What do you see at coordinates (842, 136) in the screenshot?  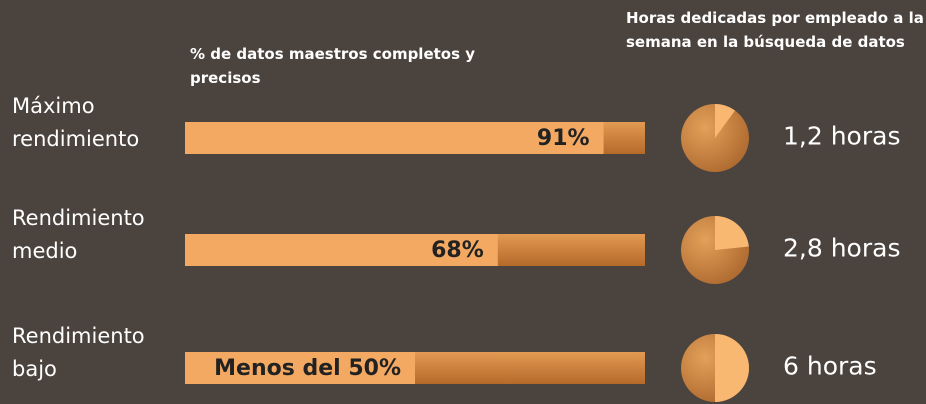 I see `hours-label: 1,2 horas` at bounding box center [842, 136].